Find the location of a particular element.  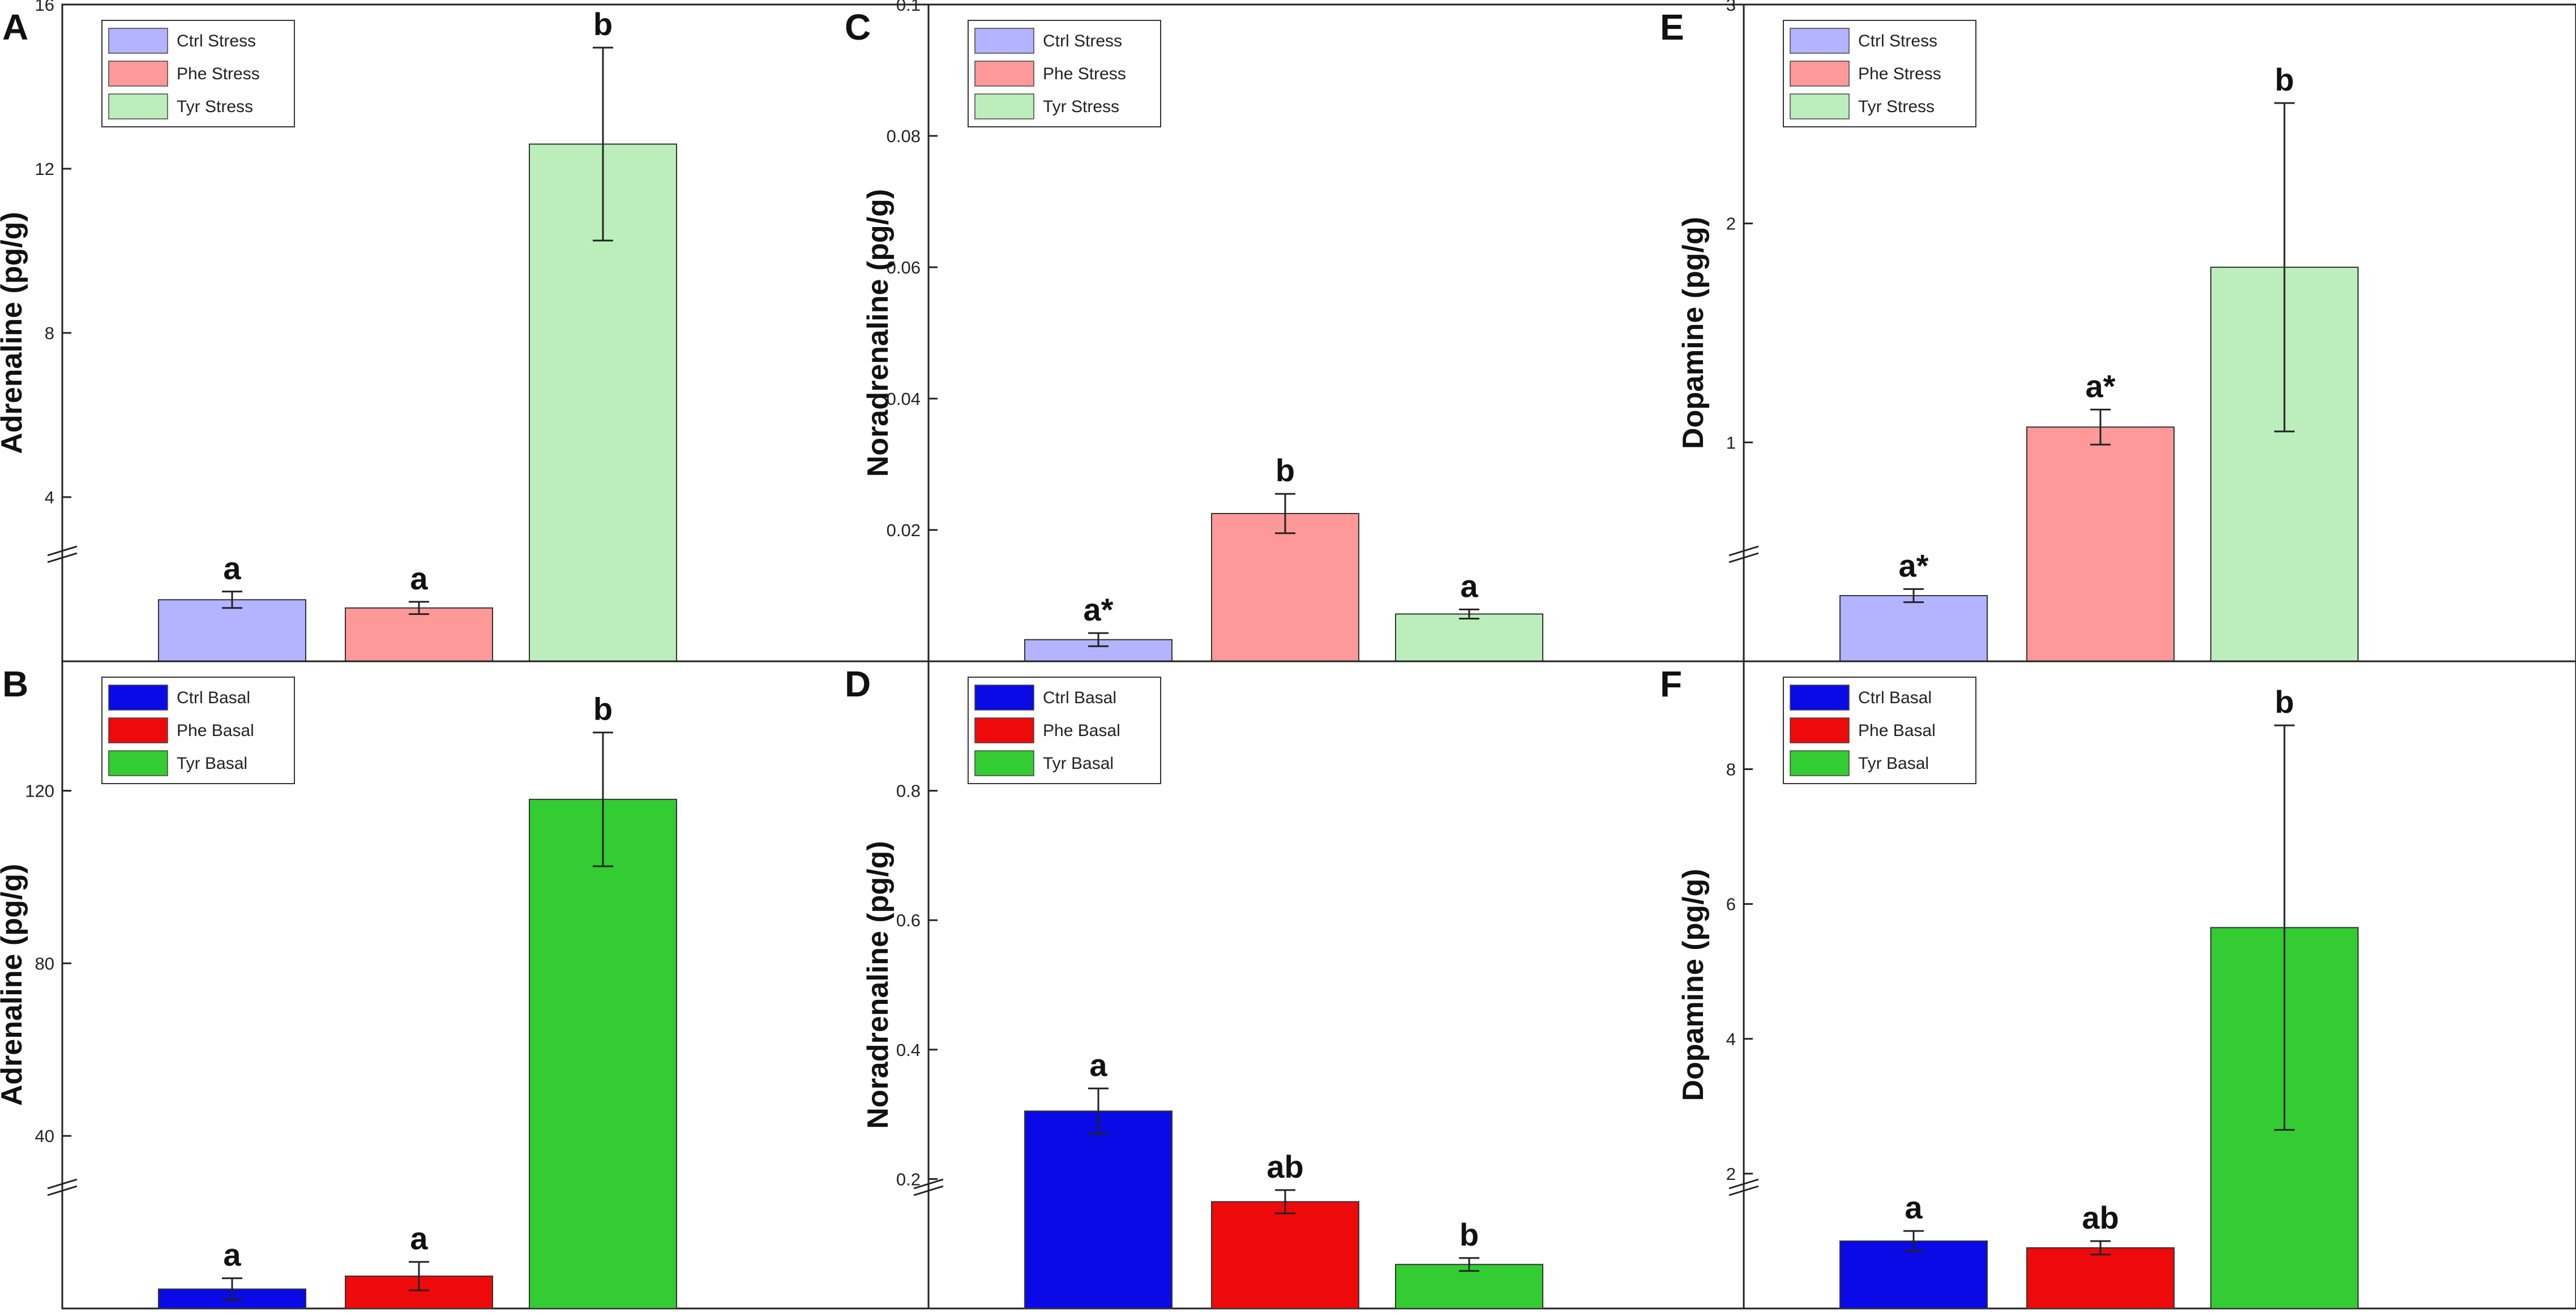

y-tick-label: 80 is located at coordinates (44, 963).